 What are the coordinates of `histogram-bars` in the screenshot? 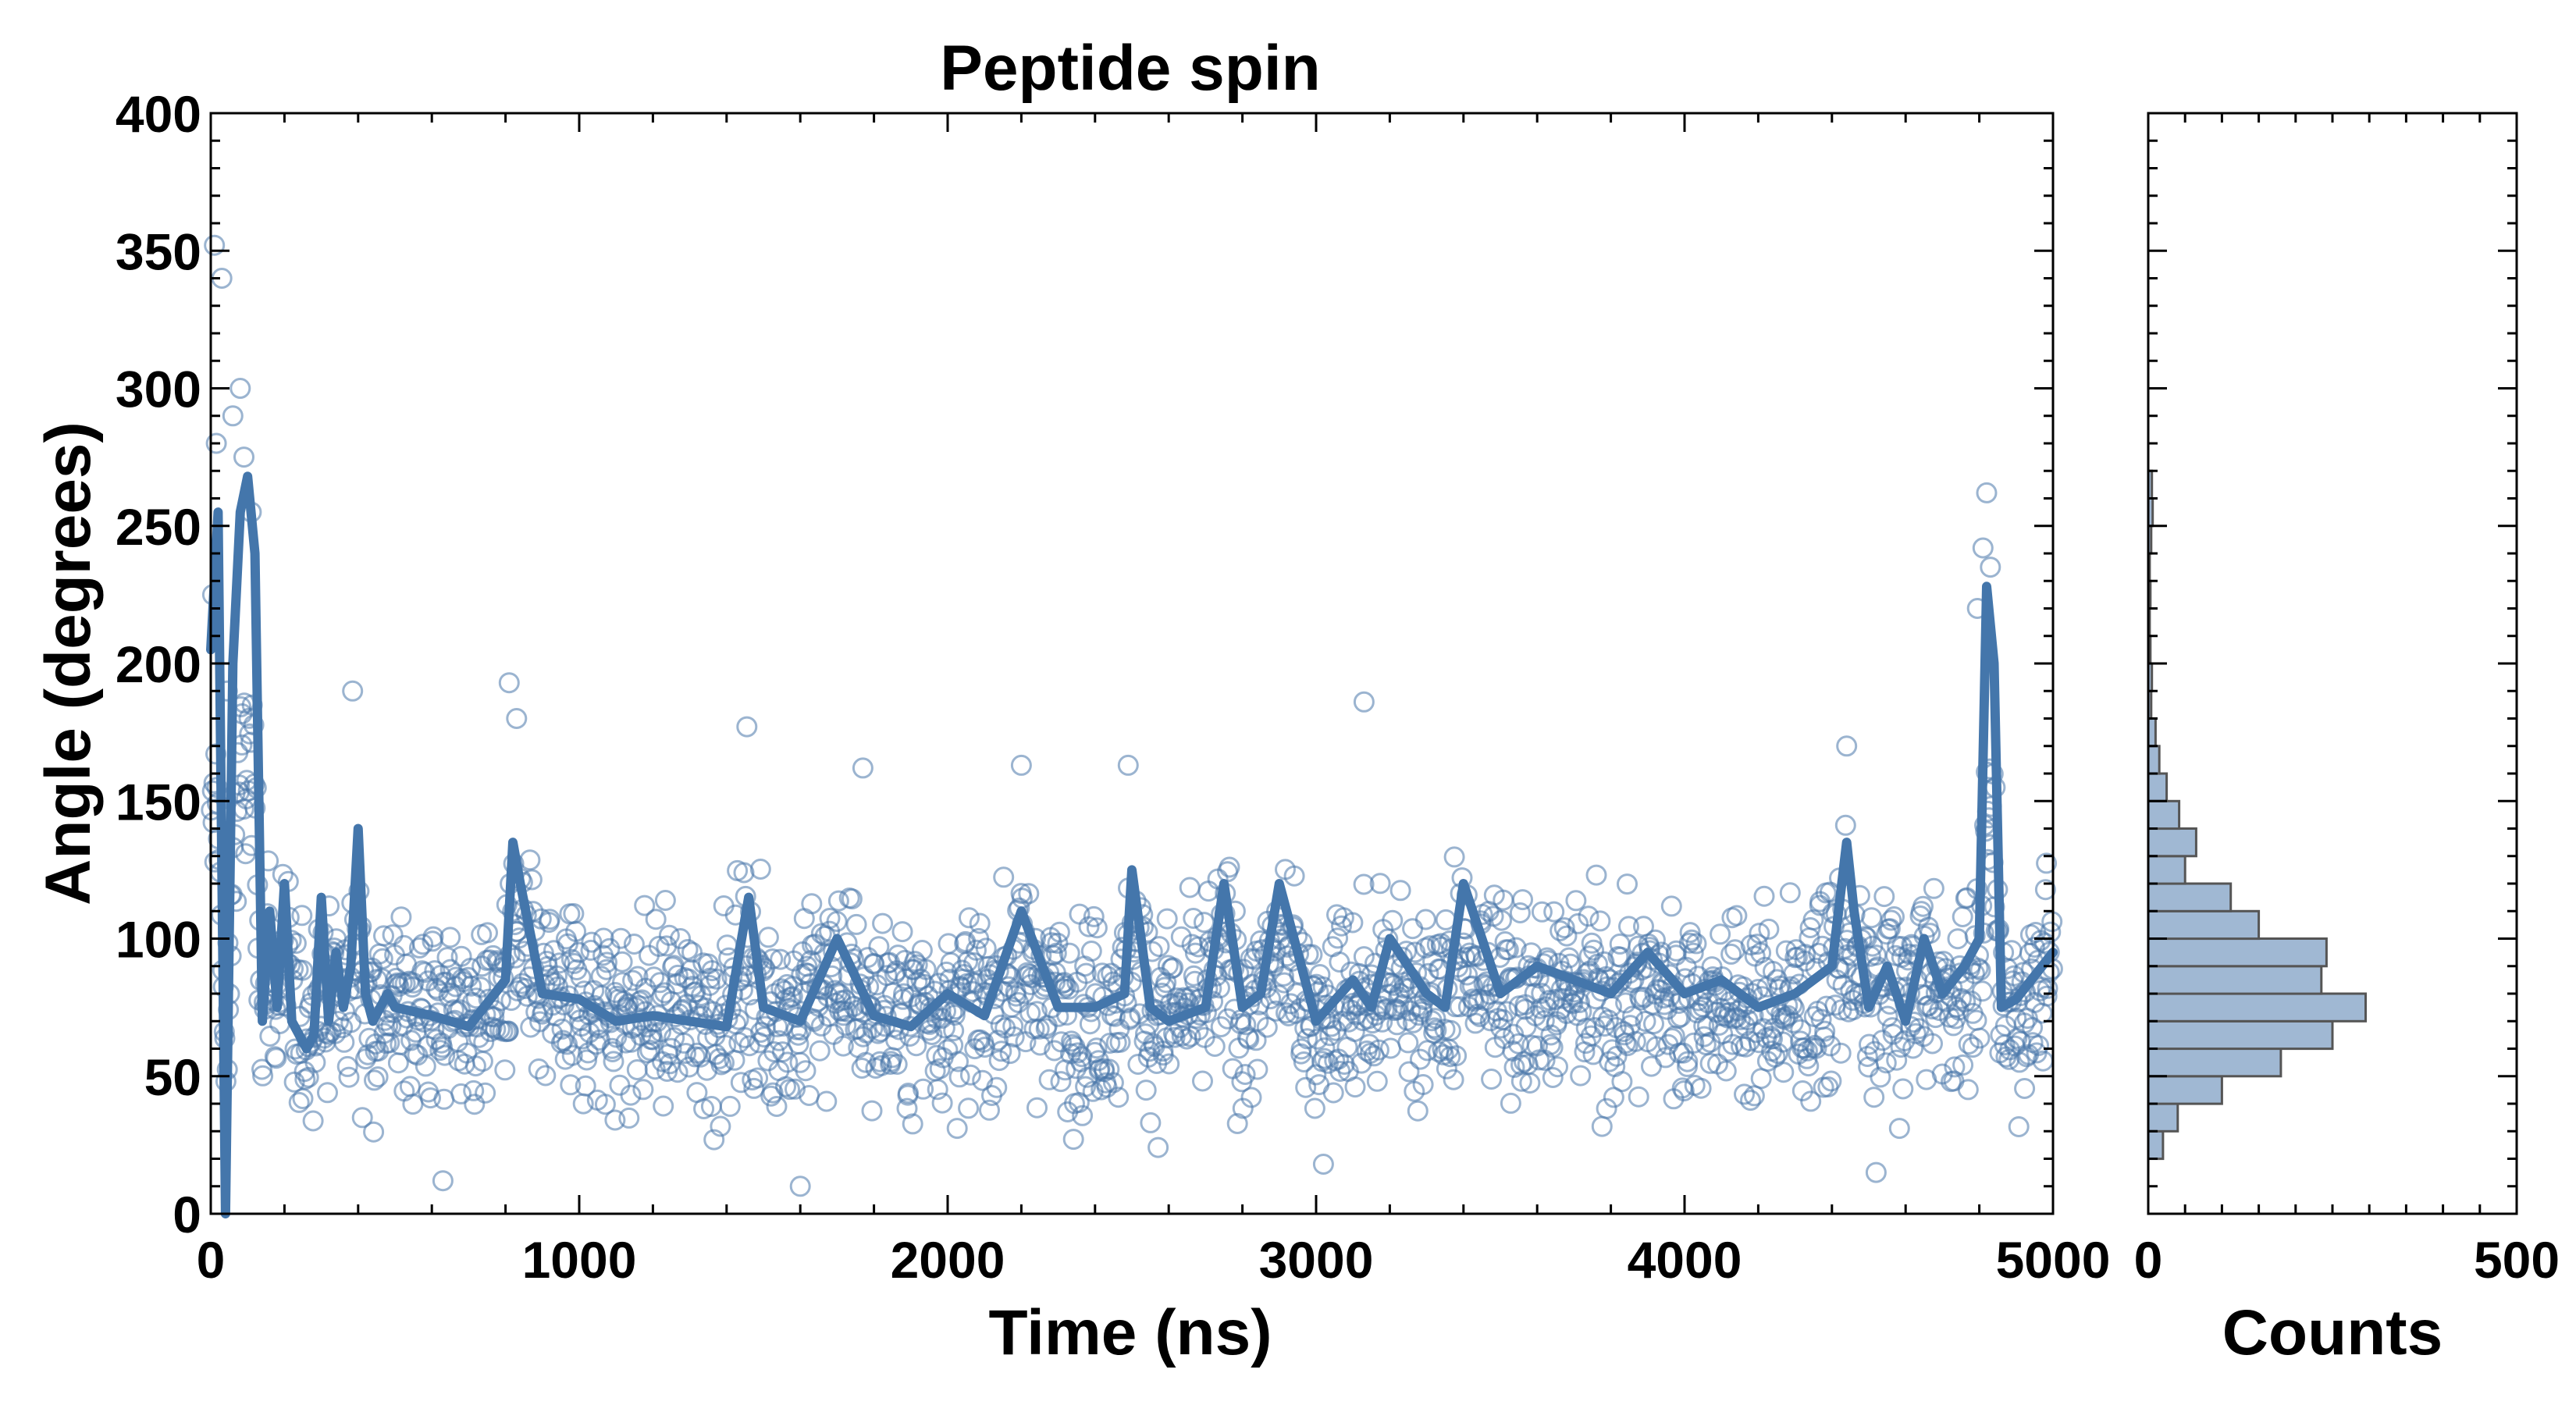 It's located at (2257, 815).